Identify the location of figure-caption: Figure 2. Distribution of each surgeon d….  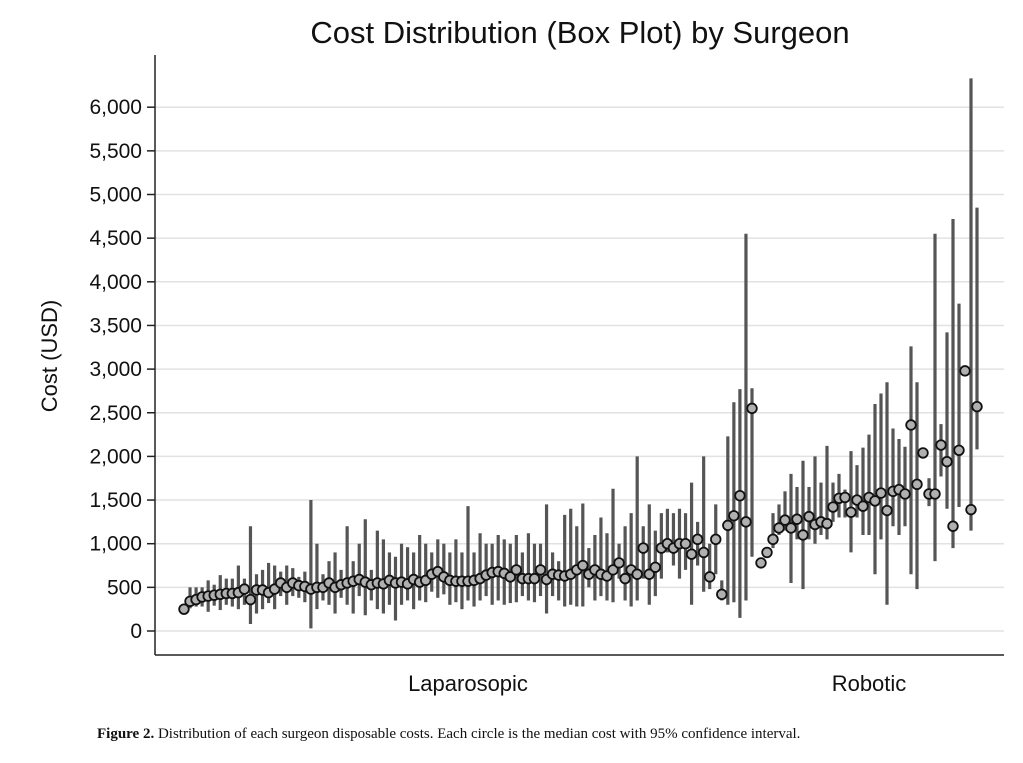
(547, 734).